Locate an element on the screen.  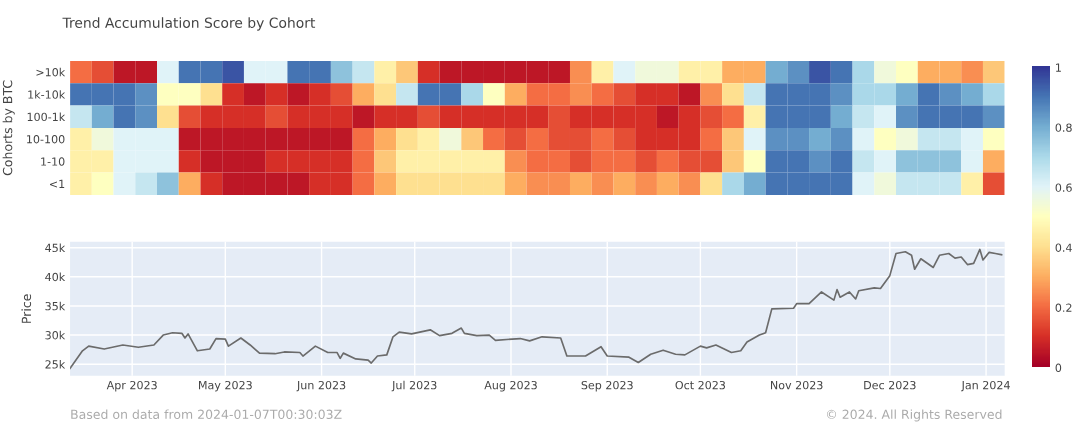
y-tick-label: 25k is located at coordinates (55, 364).